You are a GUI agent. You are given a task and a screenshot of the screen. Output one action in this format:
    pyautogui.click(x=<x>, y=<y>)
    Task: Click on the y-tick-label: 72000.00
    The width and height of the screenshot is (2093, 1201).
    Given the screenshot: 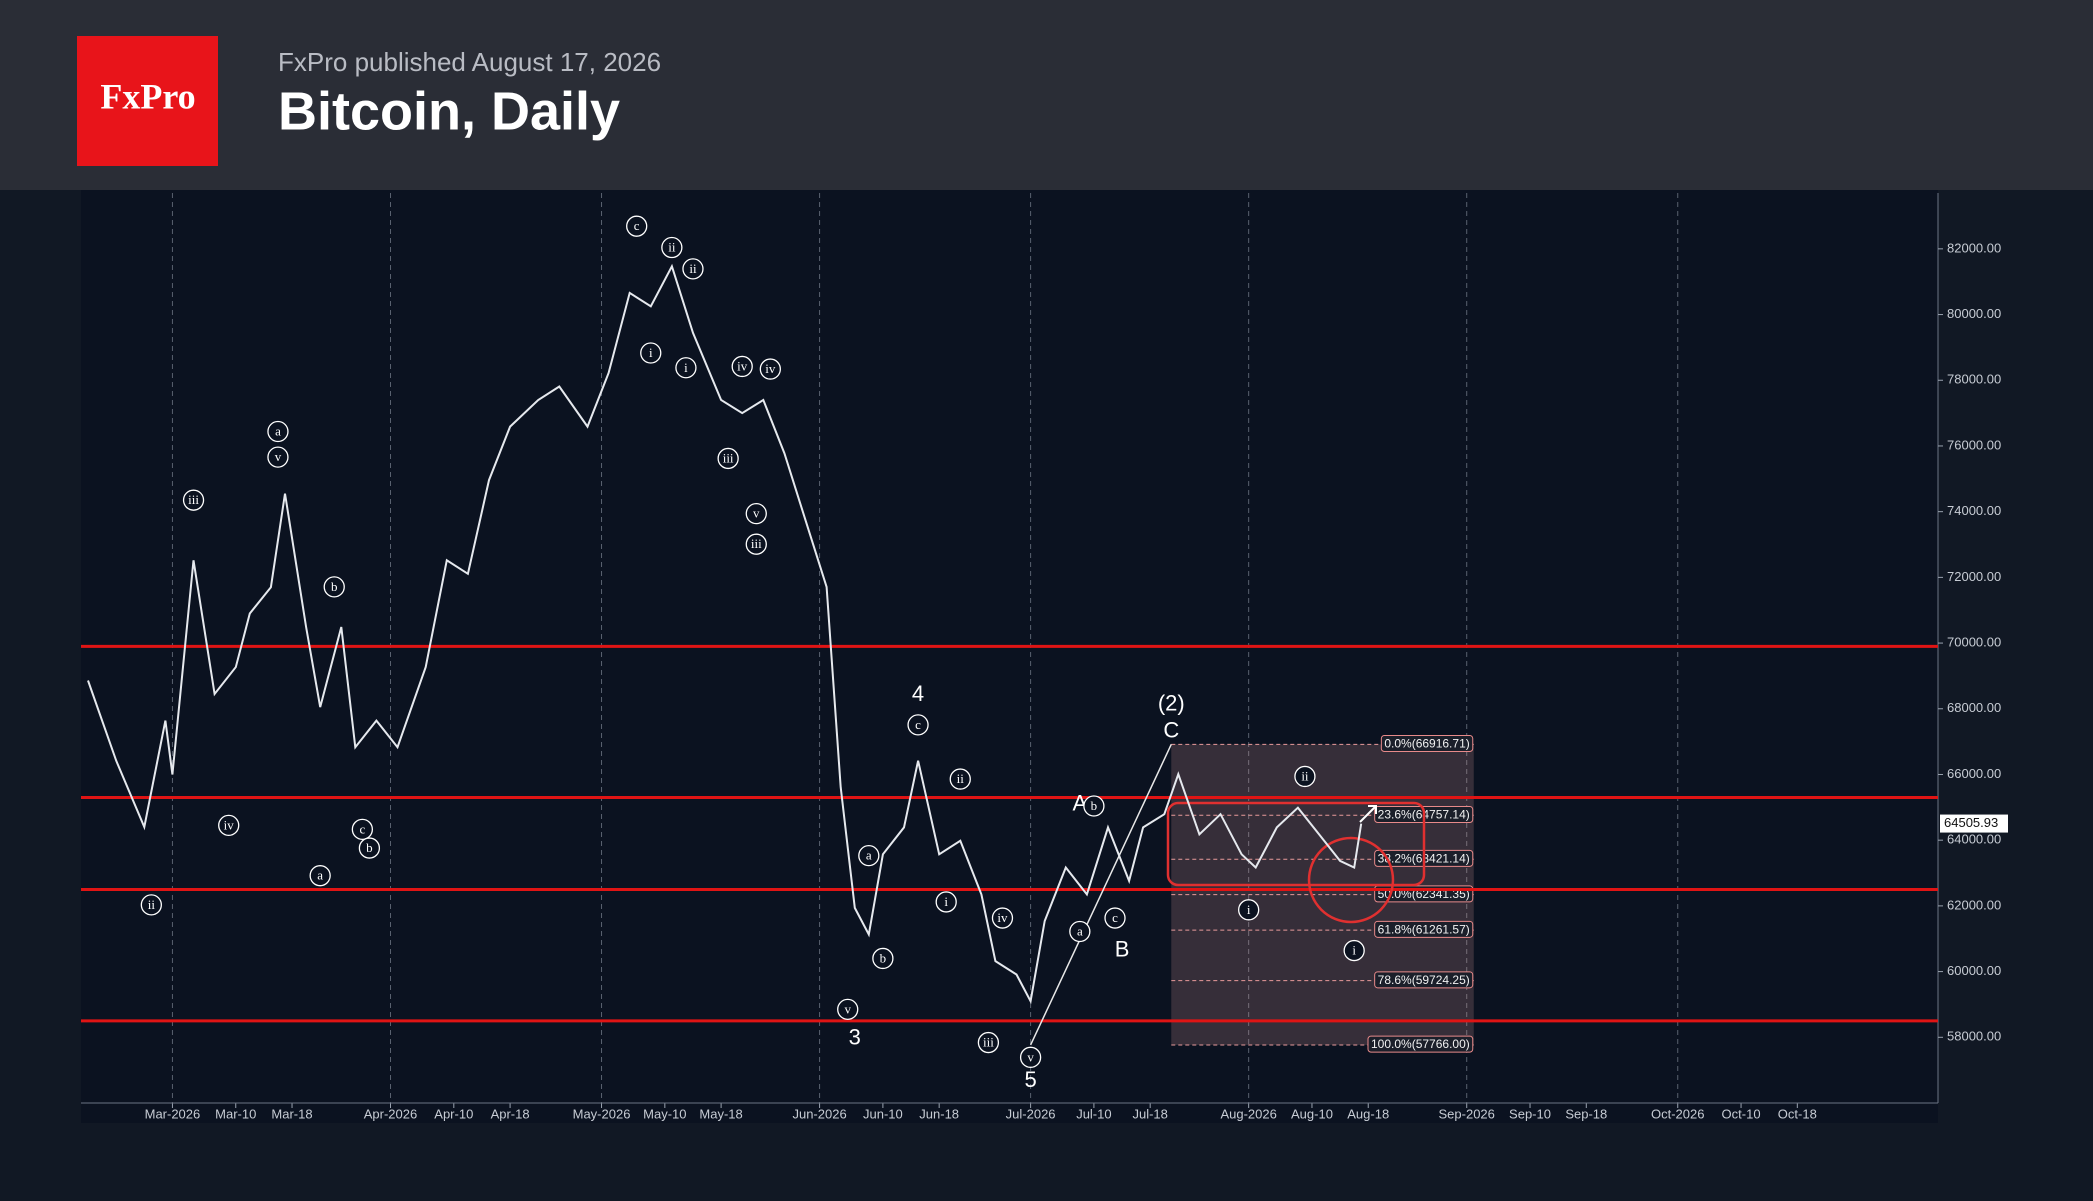 What is the action you would take?
    pyautogui.click(x=1974, y=576)
    